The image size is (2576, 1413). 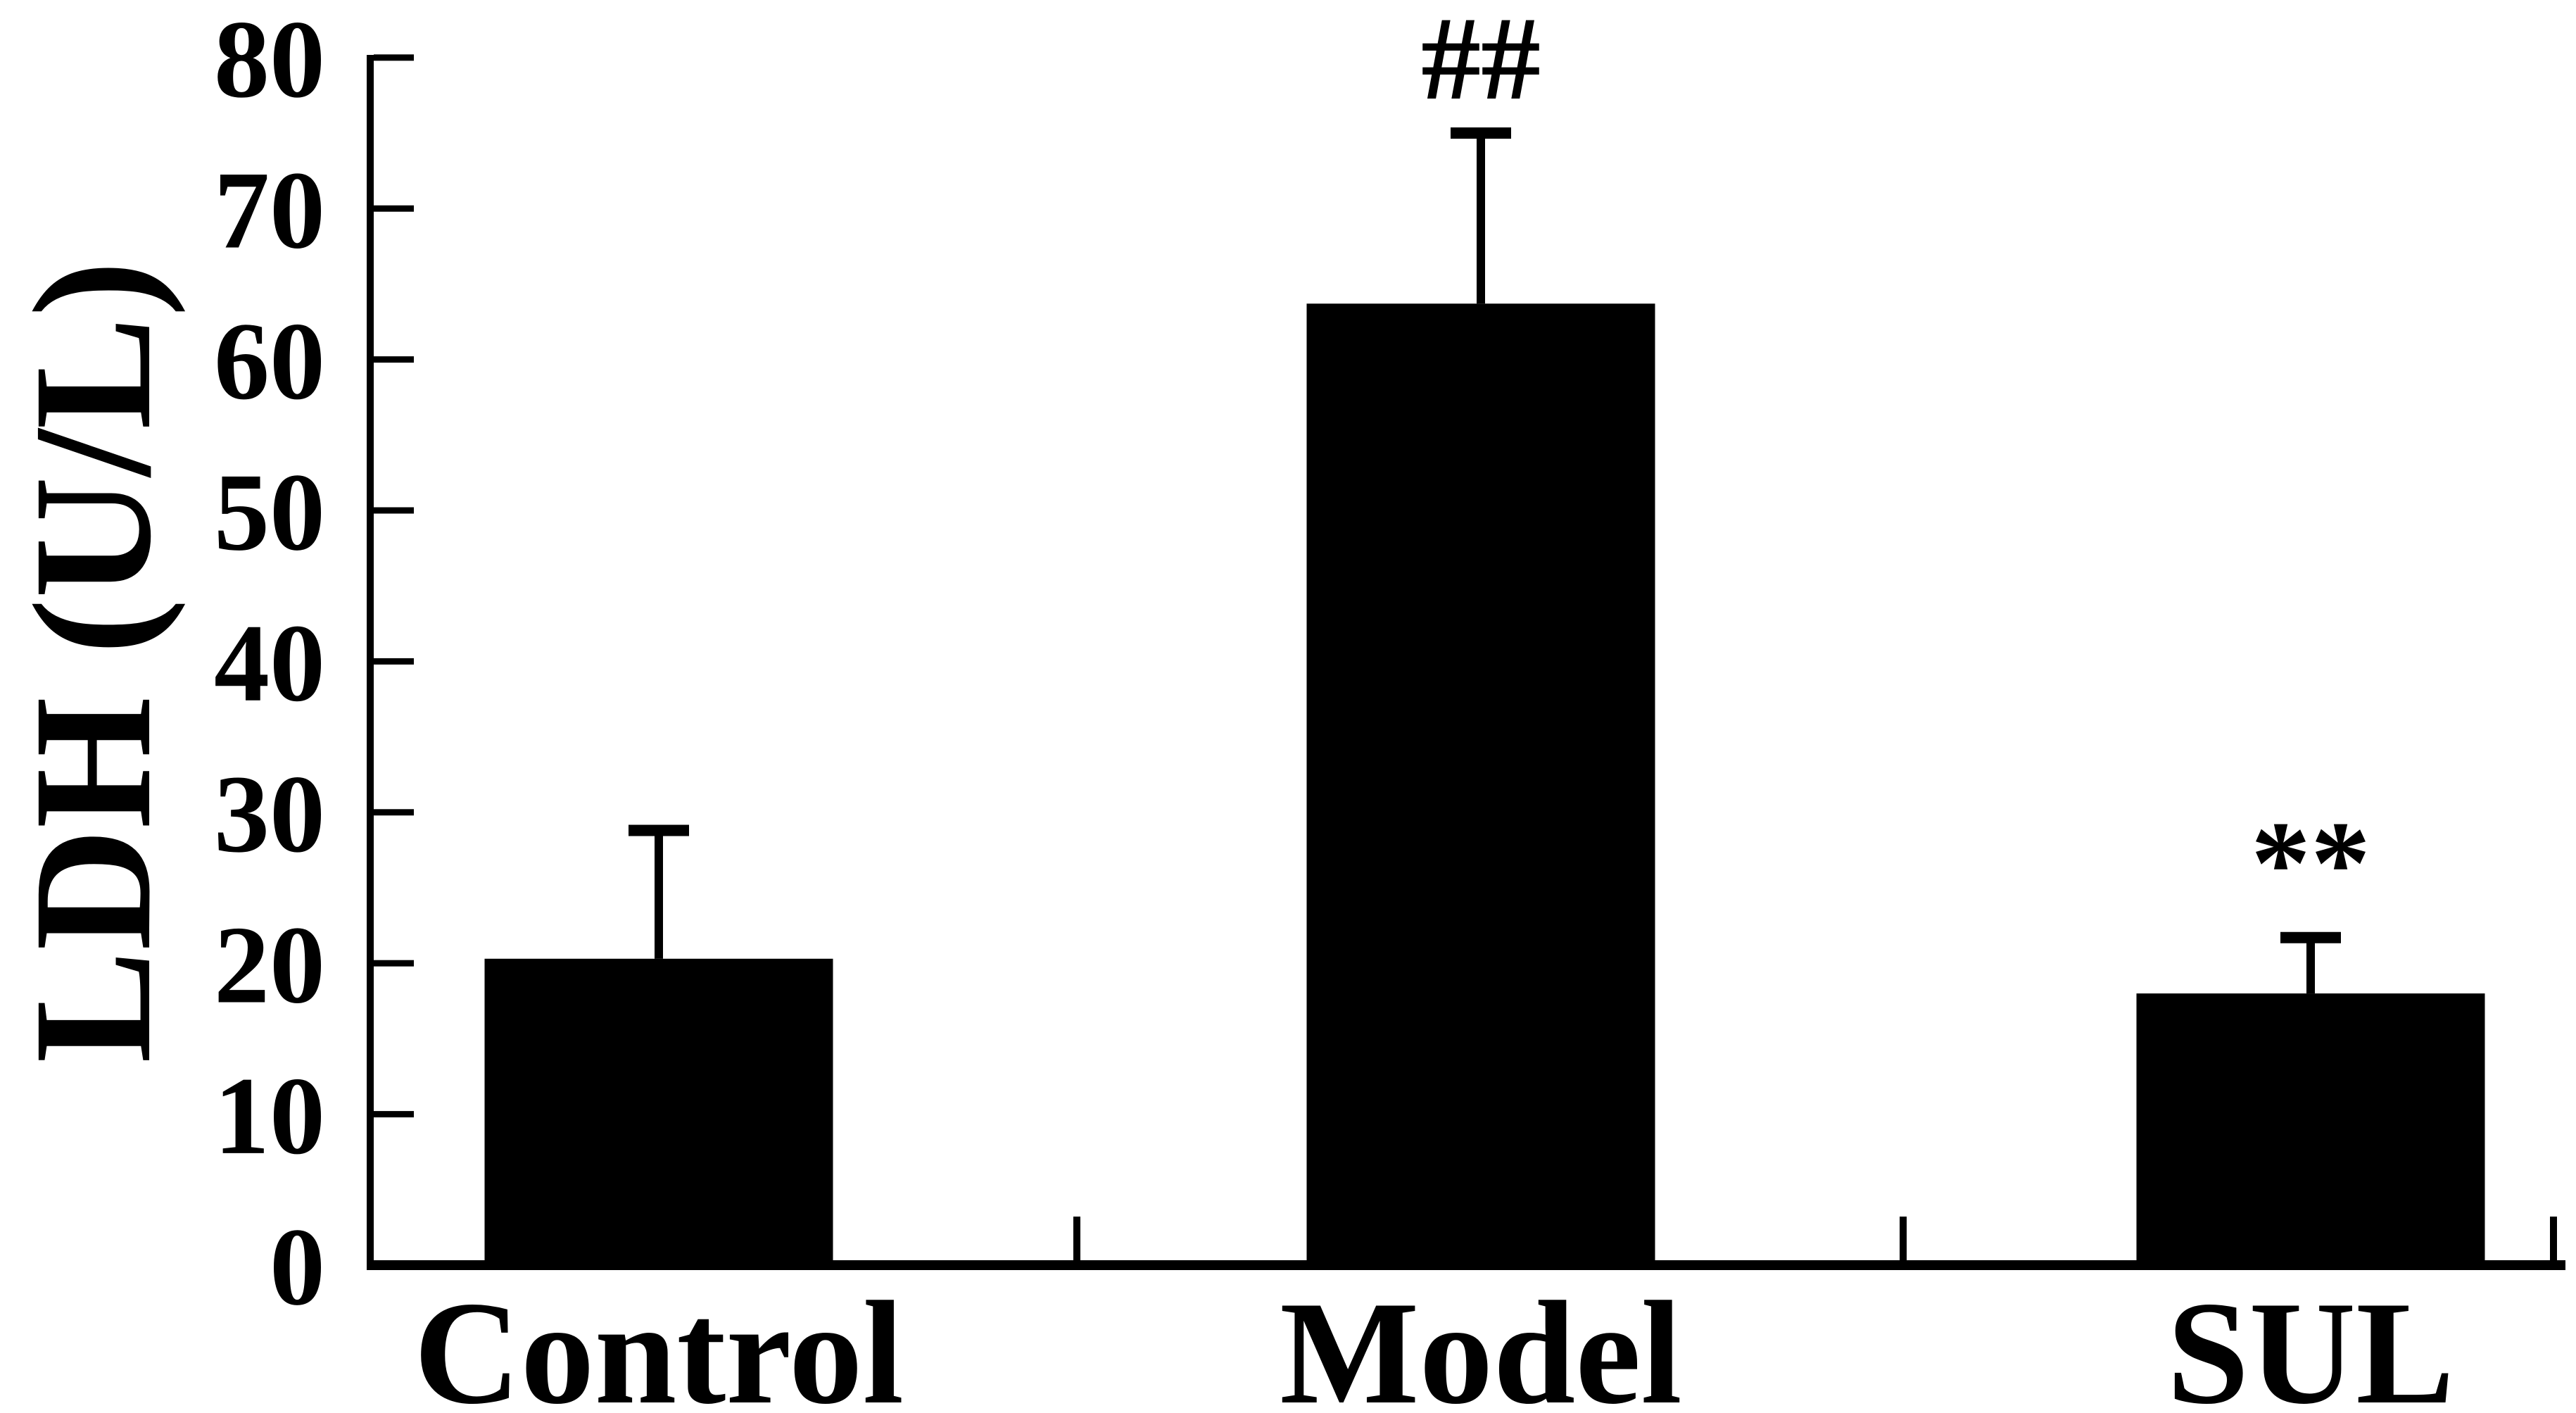 I want to click on category-label-control: Control, so click(x=659, y=1342).